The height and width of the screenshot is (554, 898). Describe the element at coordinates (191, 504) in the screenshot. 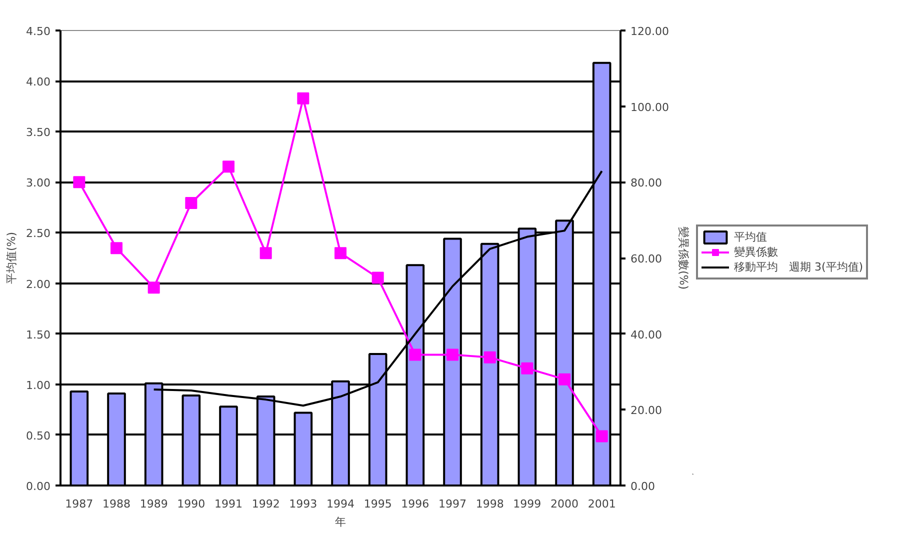

I see `x-tick-label: 1990` at that location.